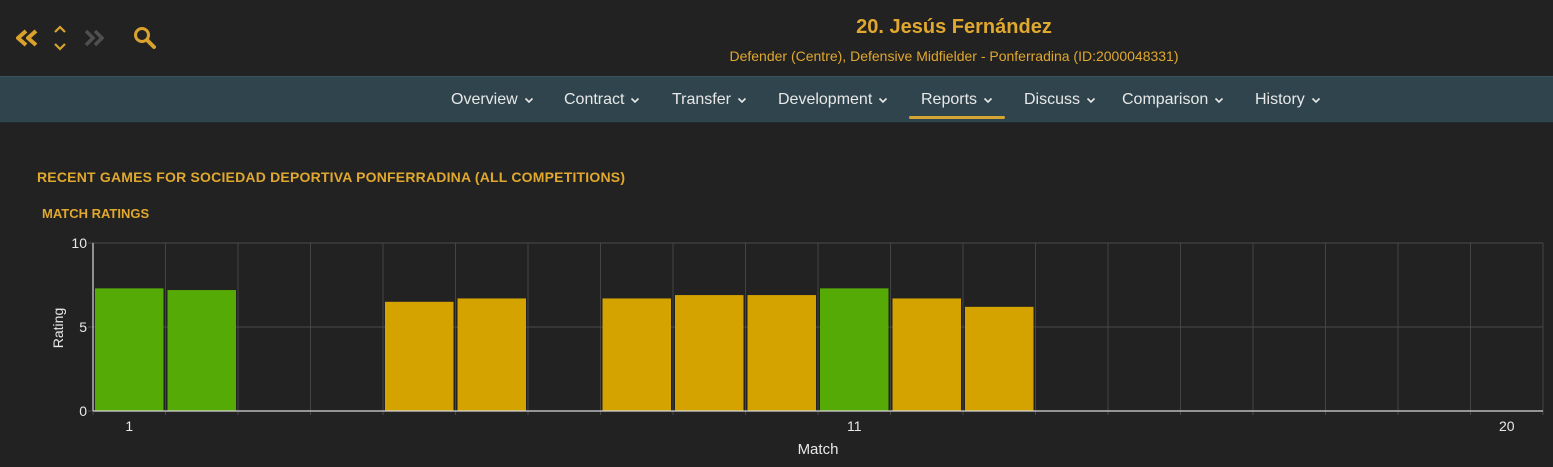 This screenshot has width=1553, height=467. What do you see at coordinates (83, 327) in the screenshot?
I see `y-tick-label: 5` at bounding box center [83, 327].